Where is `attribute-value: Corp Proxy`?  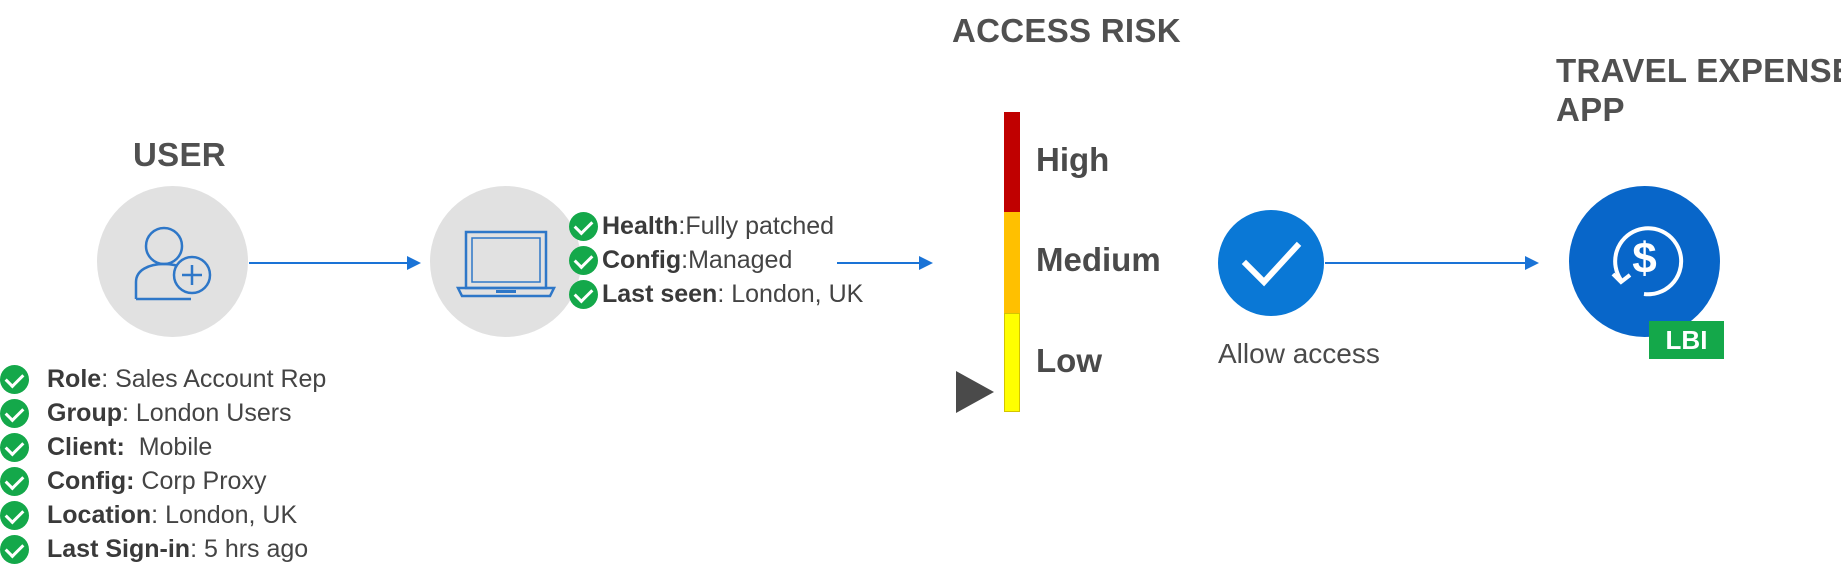 attribute-value: Corp Proxy is located at coordinates (204, 480).